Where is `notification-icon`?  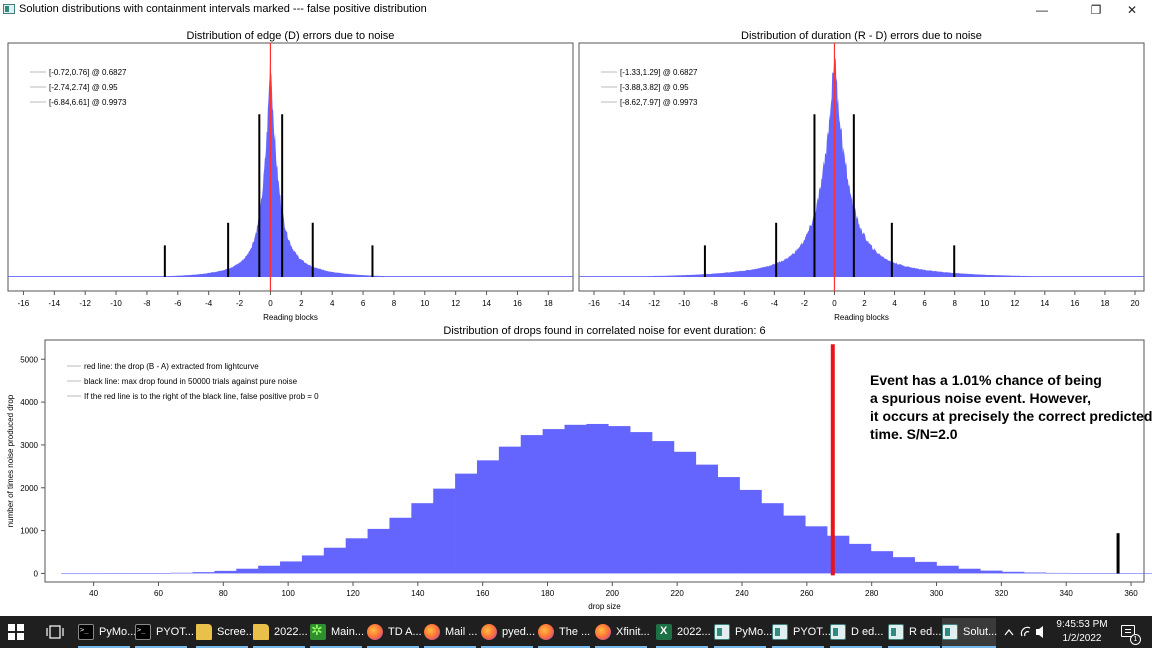 notification-icon is located at coordinates (1128, 631).